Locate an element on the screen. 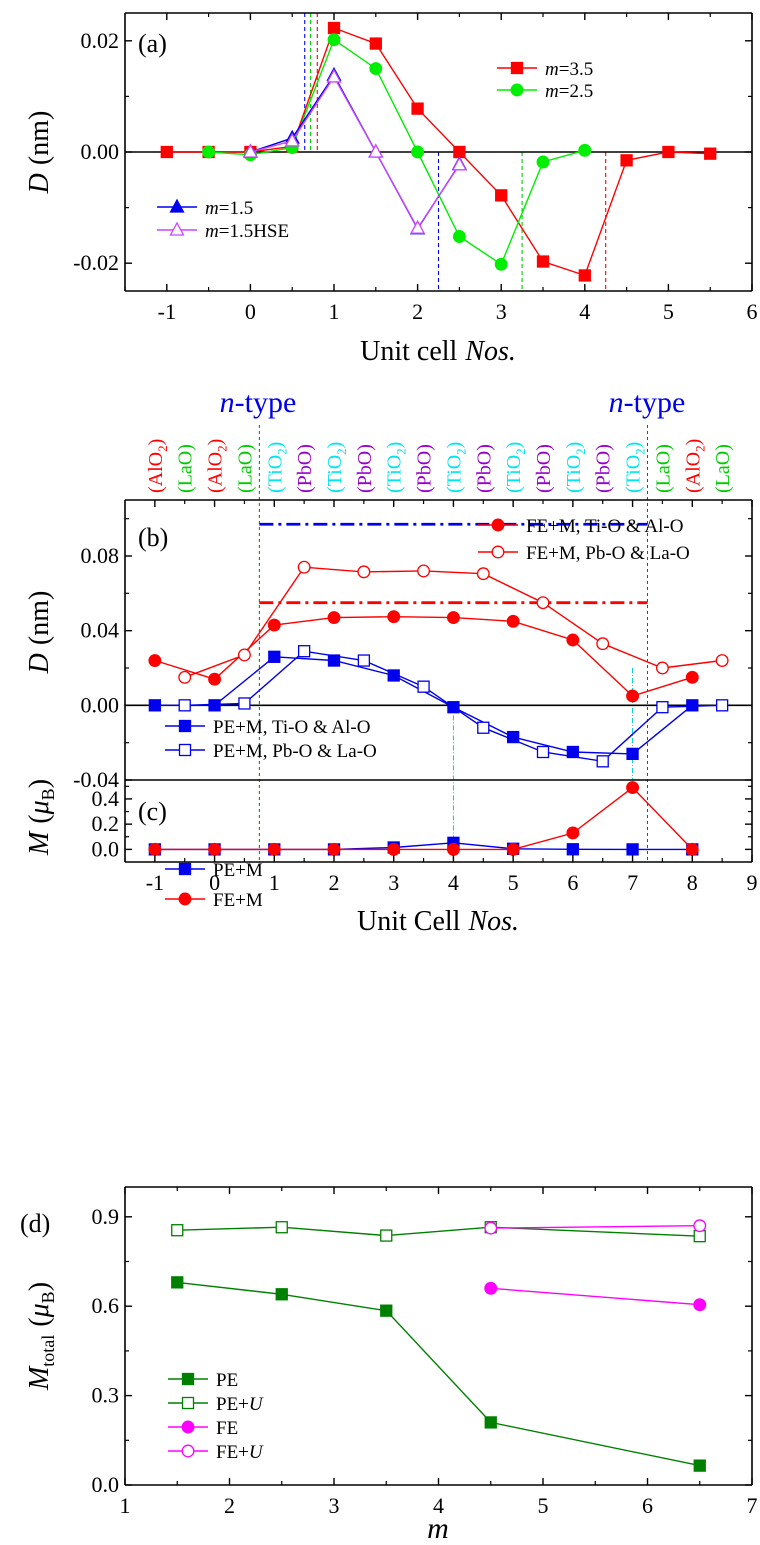 The image size is (760, 1545). legend-label: FE is located at coordinates (227, 1428).